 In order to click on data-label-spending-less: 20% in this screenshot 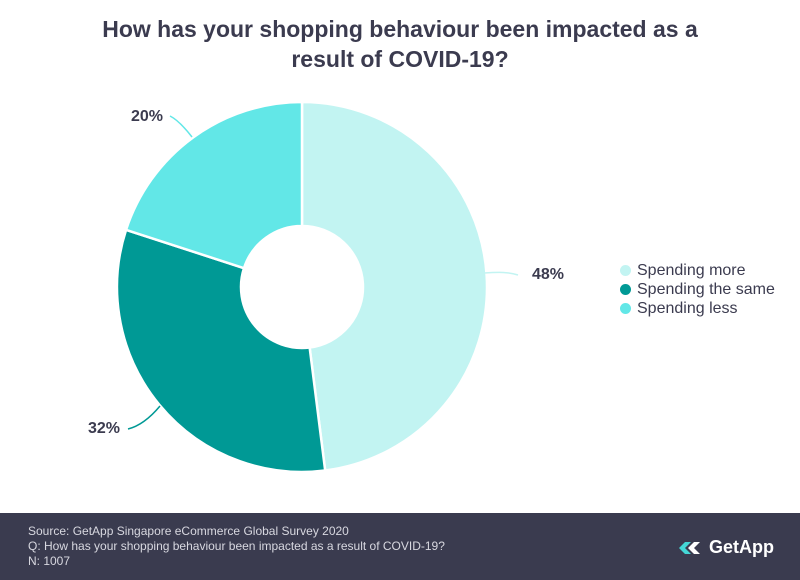, I will do `click(147, 116)`.